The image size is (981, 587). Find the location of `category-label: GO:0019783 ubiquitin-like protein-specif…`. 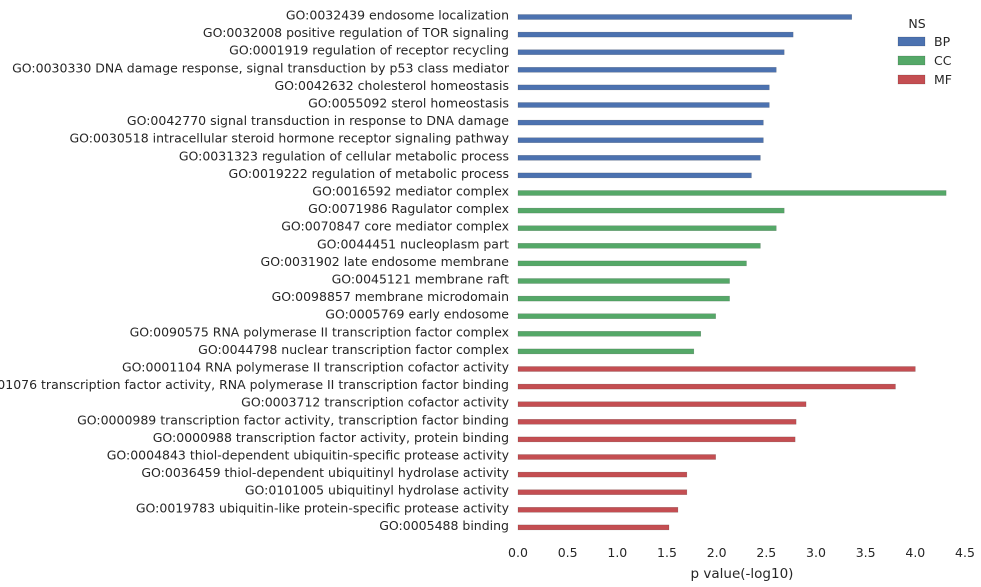

category-label: GO:0019783 ubiquitin-like protein-specif… is located at coordinates (323, 507).